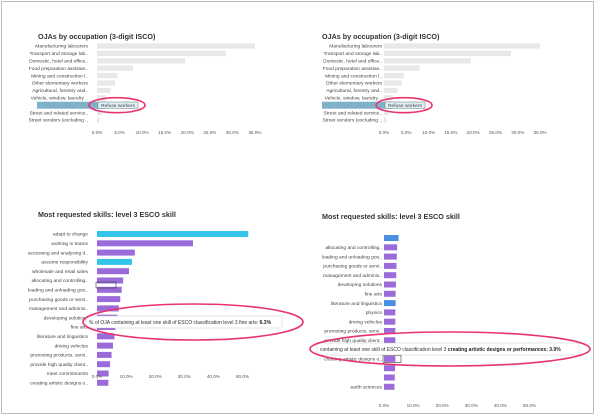 This screenshot has height=415, width=595. I want to click on selected-label-box, so click(405, 105).